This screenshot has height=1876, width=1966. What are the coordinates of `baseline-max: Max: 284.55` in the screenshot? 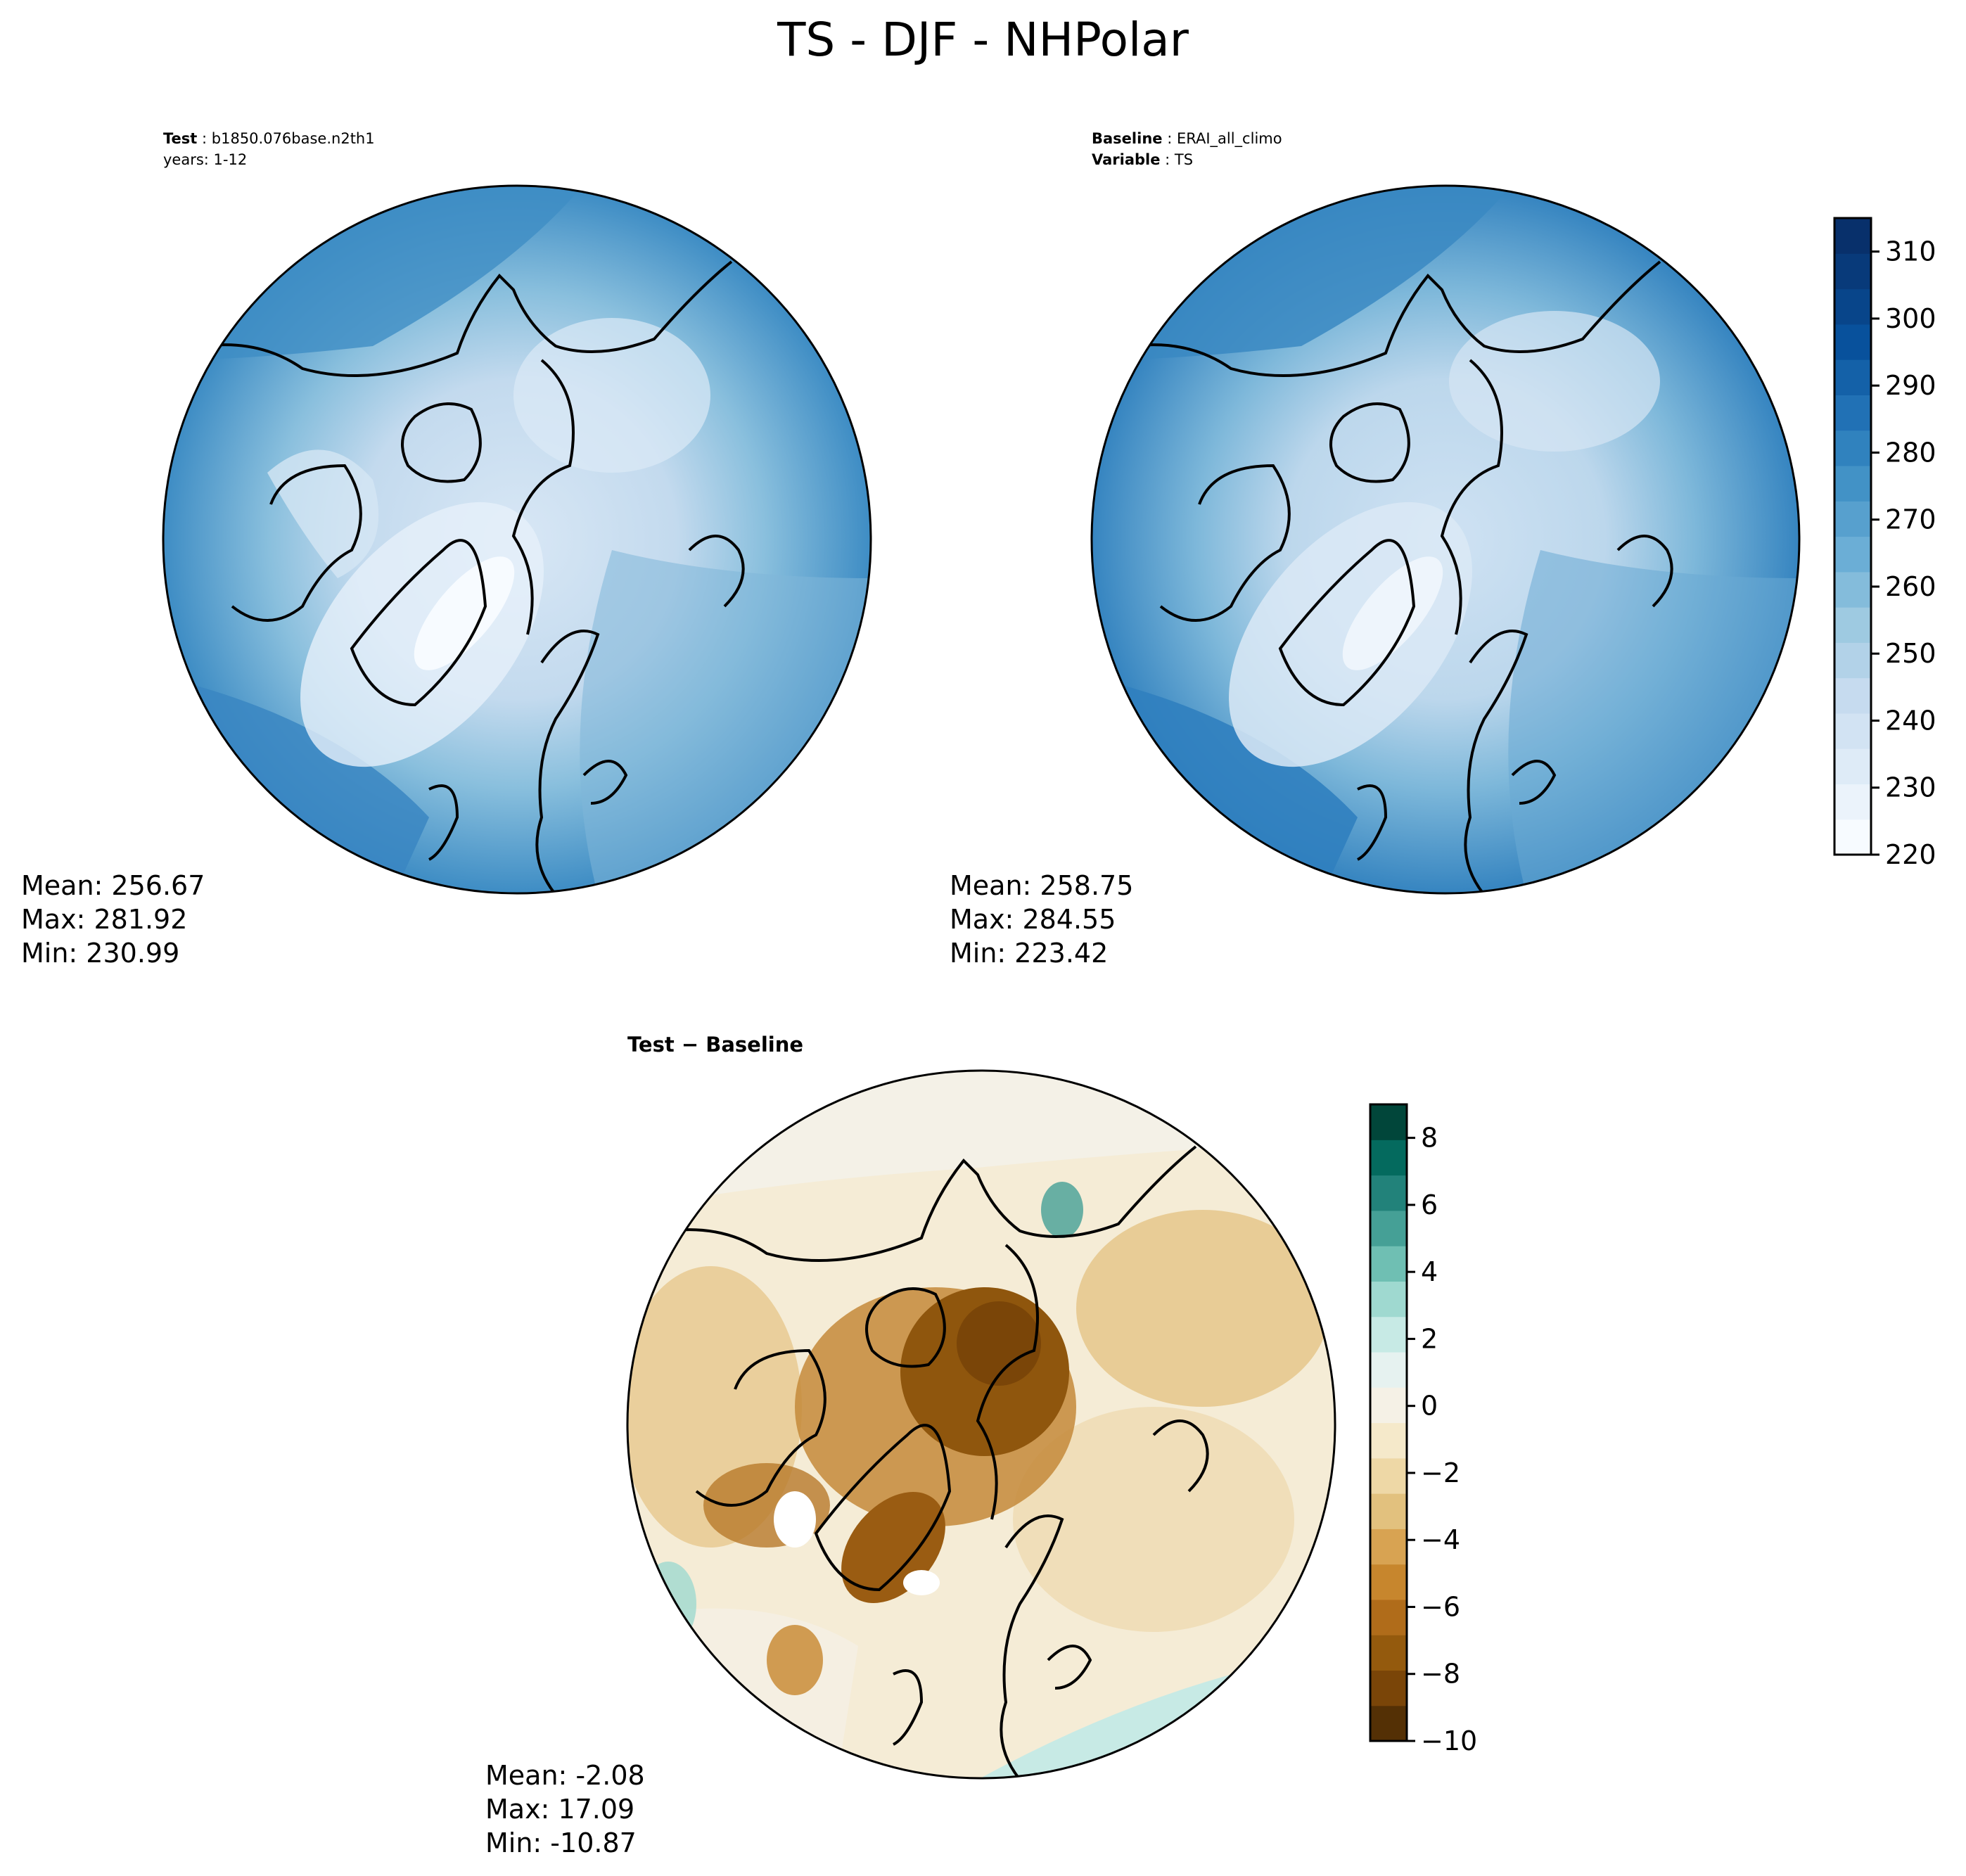 It's located at (1033, 920).